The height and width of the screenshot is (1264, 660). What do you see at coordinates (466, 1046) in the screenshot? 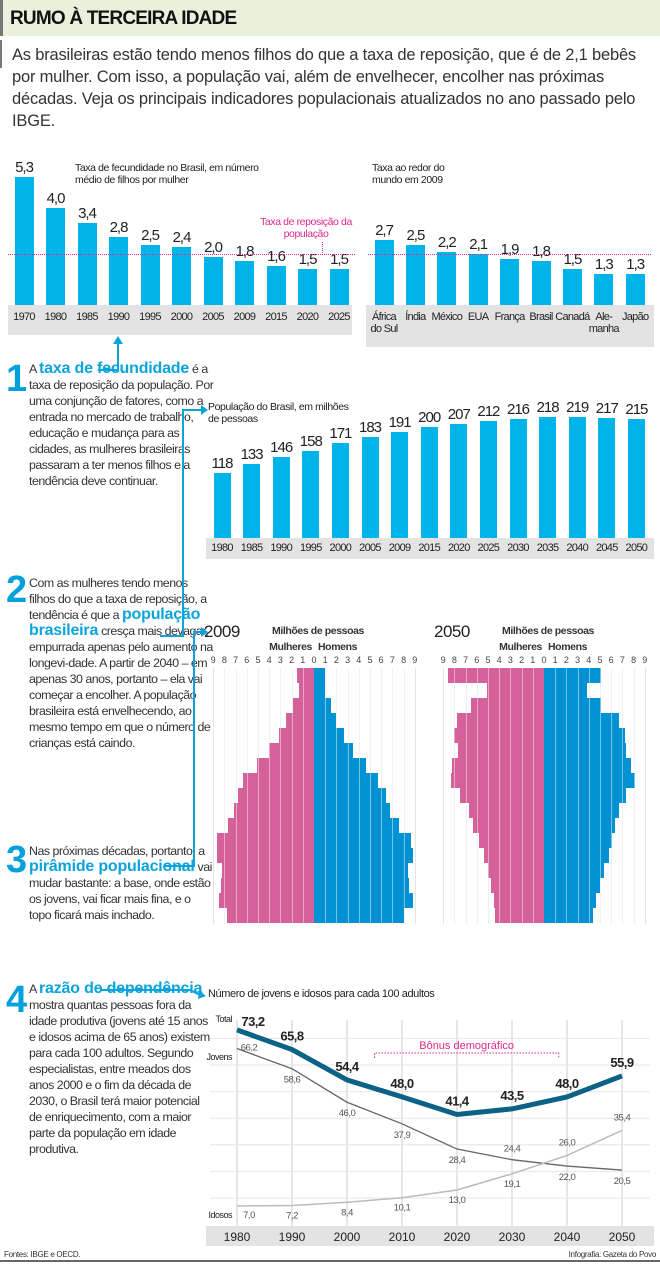
I see `bonus-label: Bônus demográfico` at bounding box center [466, 1046].